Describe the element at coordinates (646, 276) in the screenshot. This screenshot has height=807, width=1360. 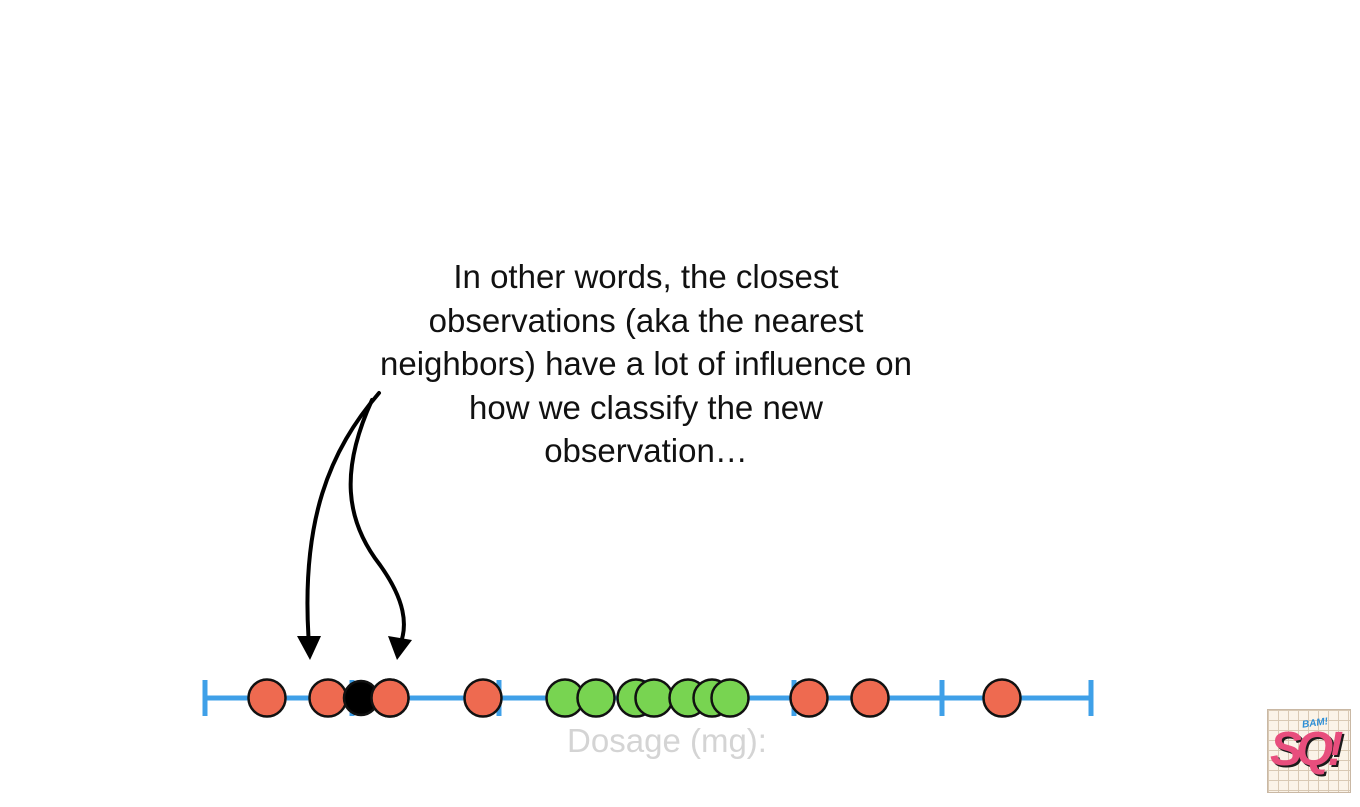
I see `caption-line: In other words, the closest` at that location.